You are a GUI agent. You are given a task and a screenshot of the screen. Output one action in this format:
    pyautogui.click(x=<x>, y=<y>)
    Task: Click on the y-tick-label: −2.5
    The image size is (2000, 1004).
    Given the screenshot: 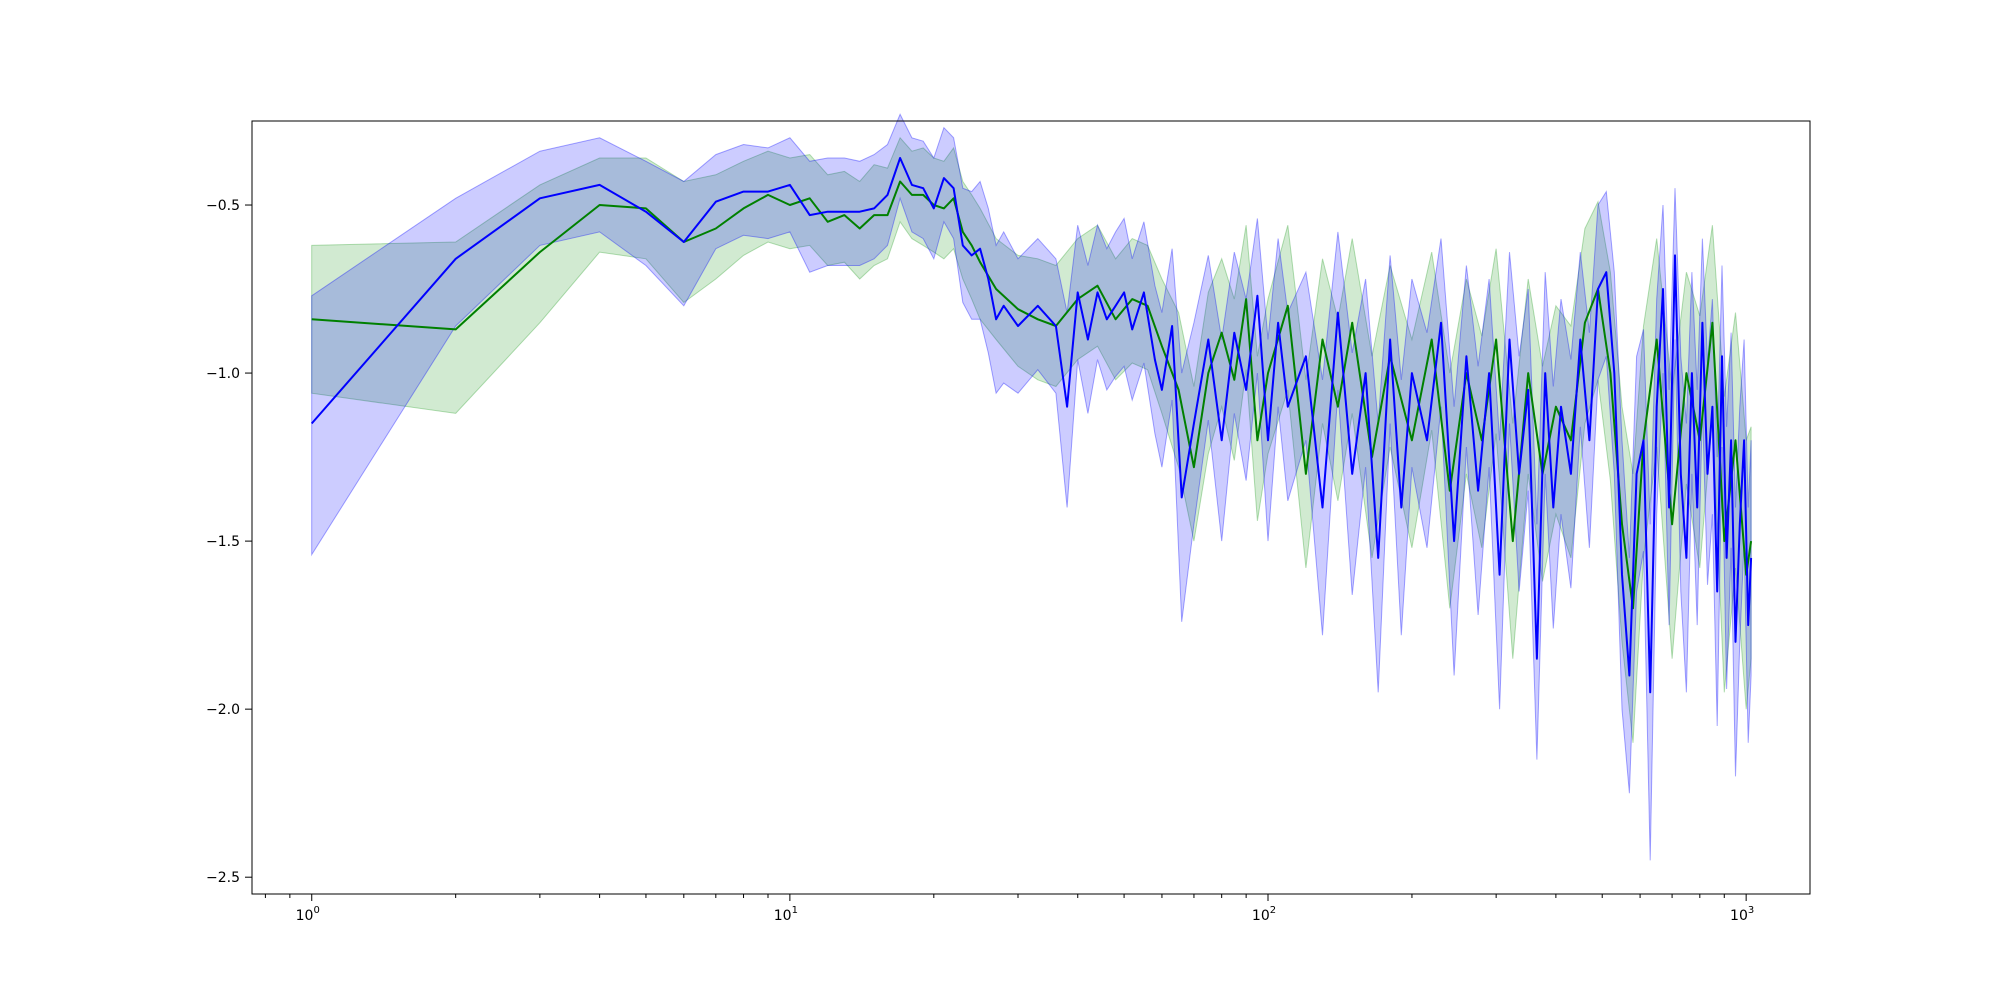 What is the action you would take?
    pyautogui.click(x=223, y=878)
    